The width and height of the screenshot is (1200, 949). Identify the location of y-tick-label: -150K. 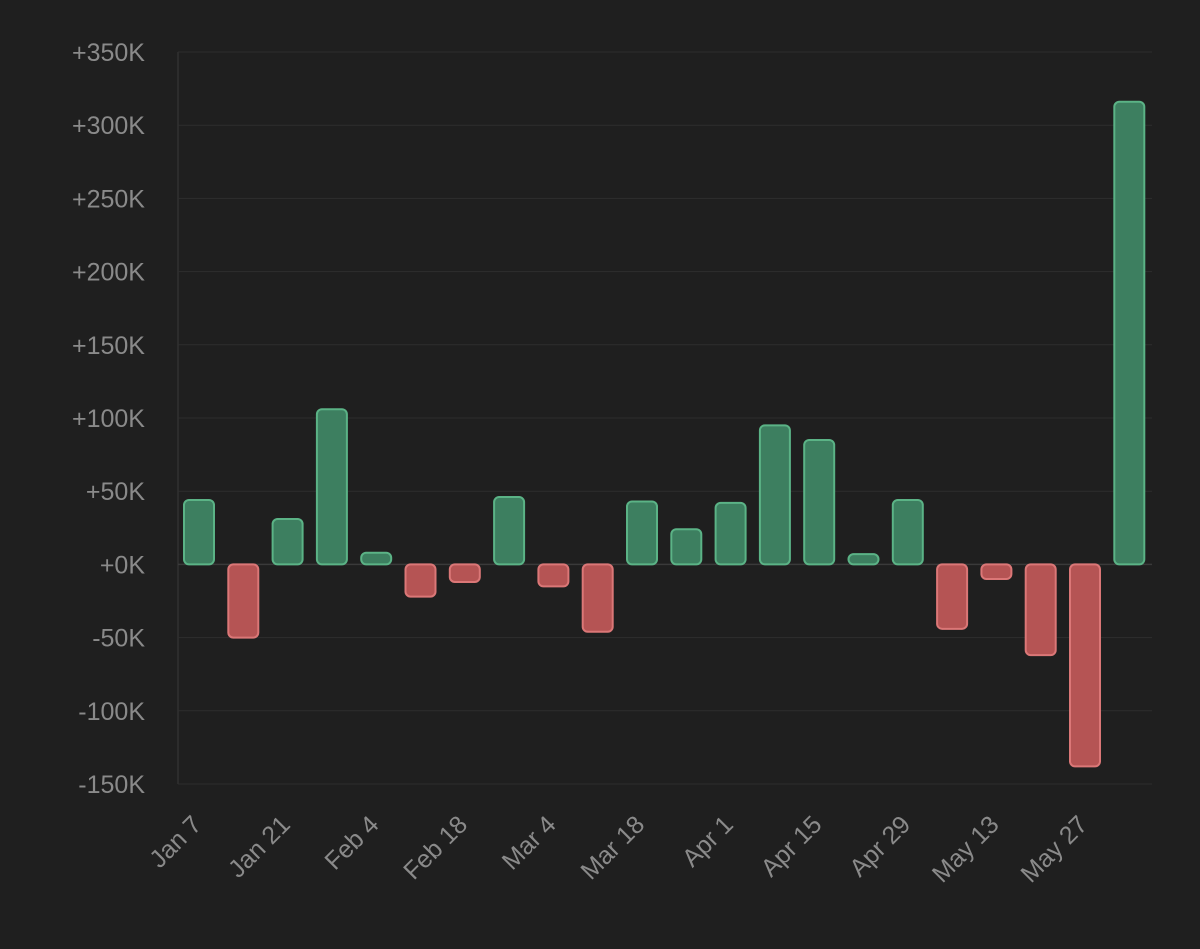
(111, 785).